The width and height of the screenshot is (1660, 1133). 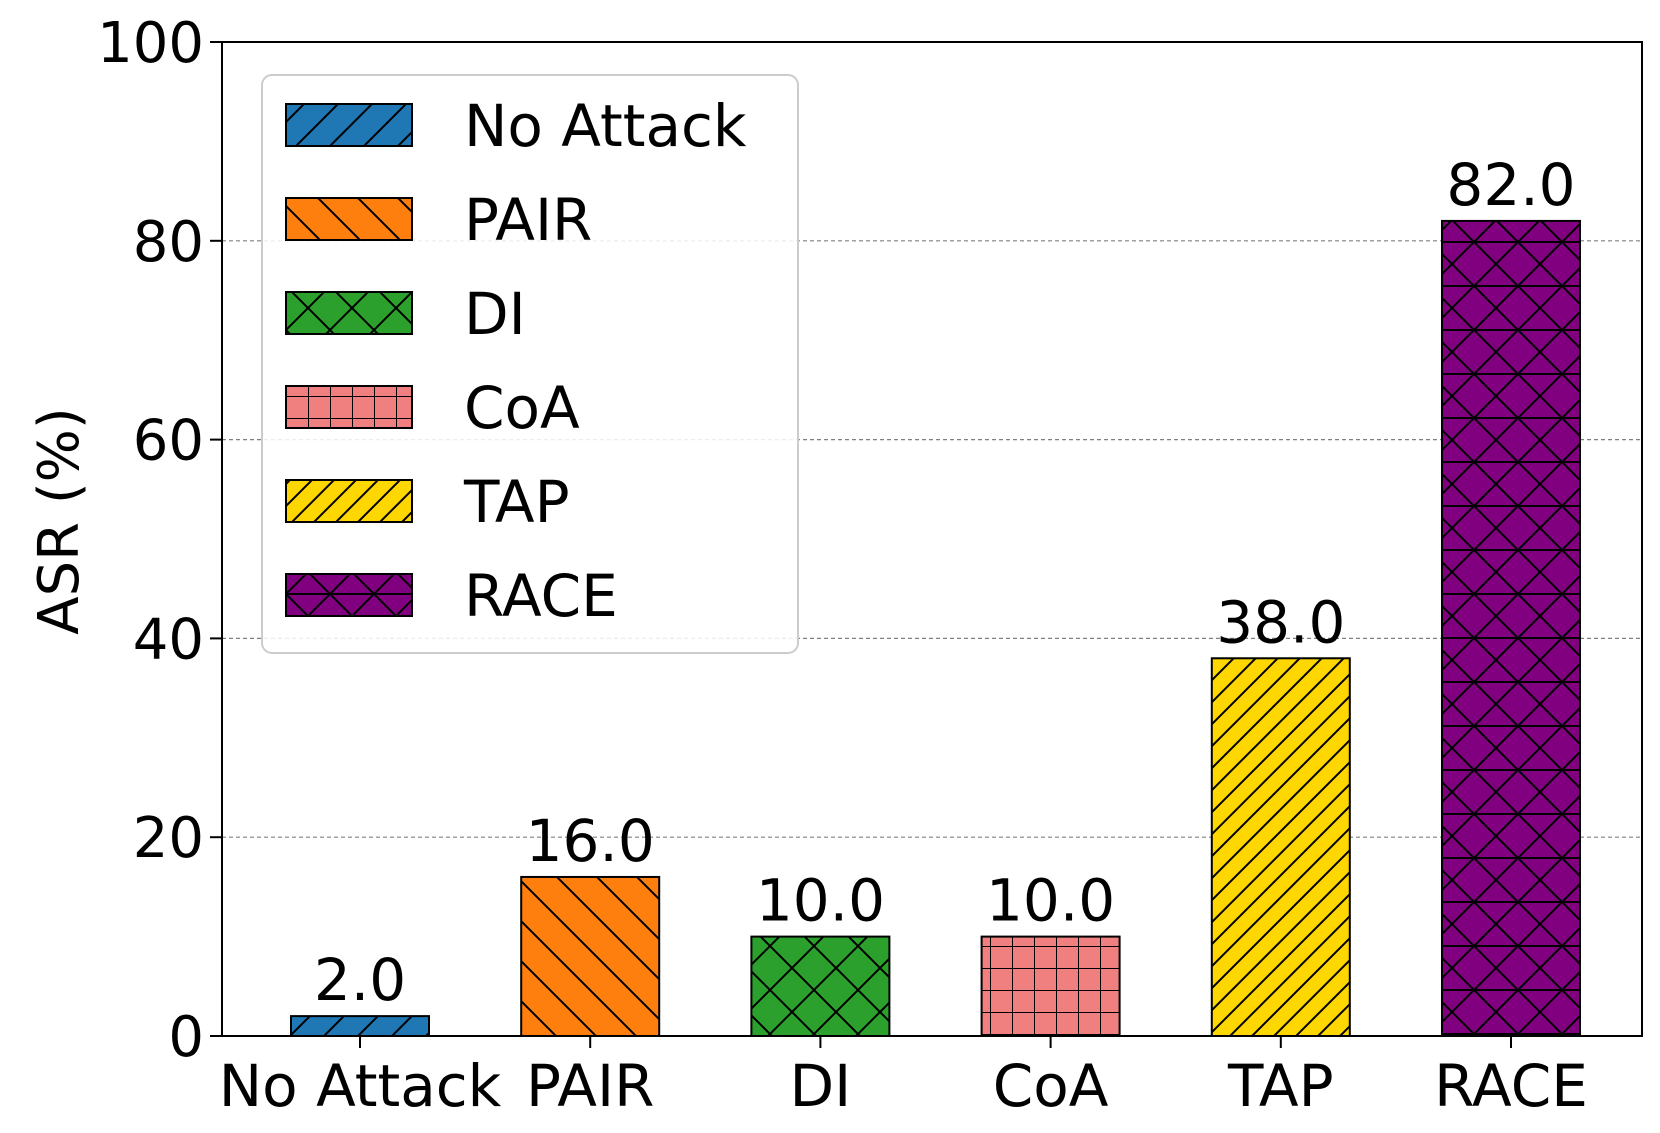 What do you see at coordinates (1511, 1086) in the screenshot?
I see `x-tick-label-race: RACE` at bounding box center [1511, 1086].